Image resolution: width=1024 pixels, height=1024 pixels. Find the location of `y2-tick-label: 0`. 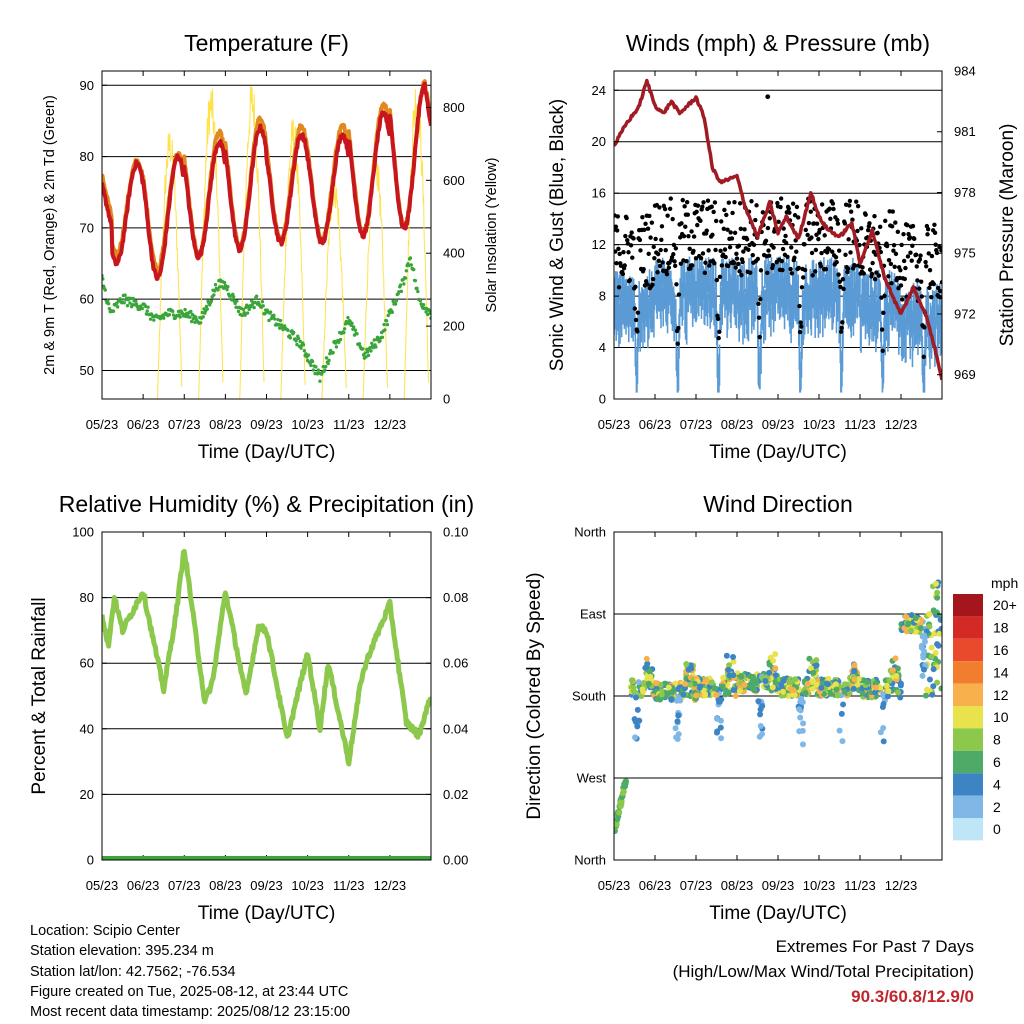

y2-tick-label: 0 is located at coordinates (446, 399).